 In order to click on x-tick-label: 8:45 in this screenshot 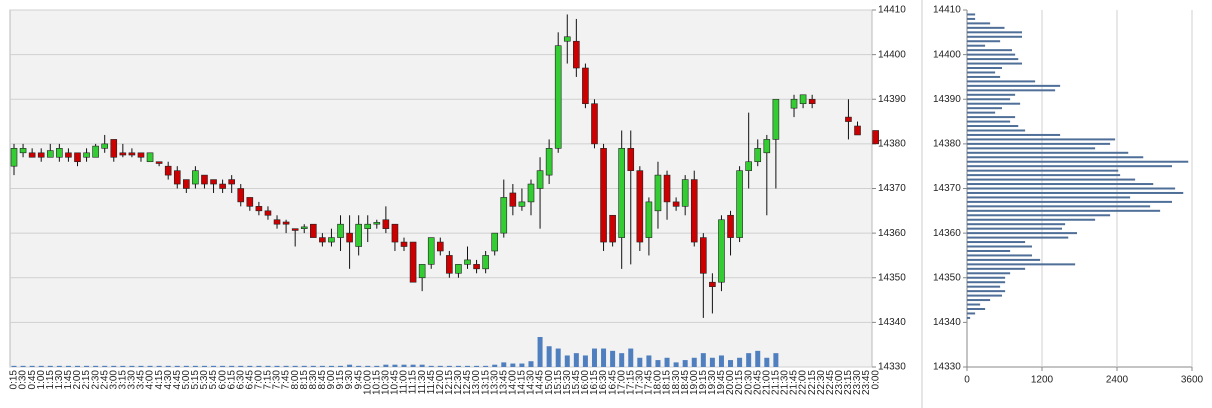, I will do `click(322, 380)`.